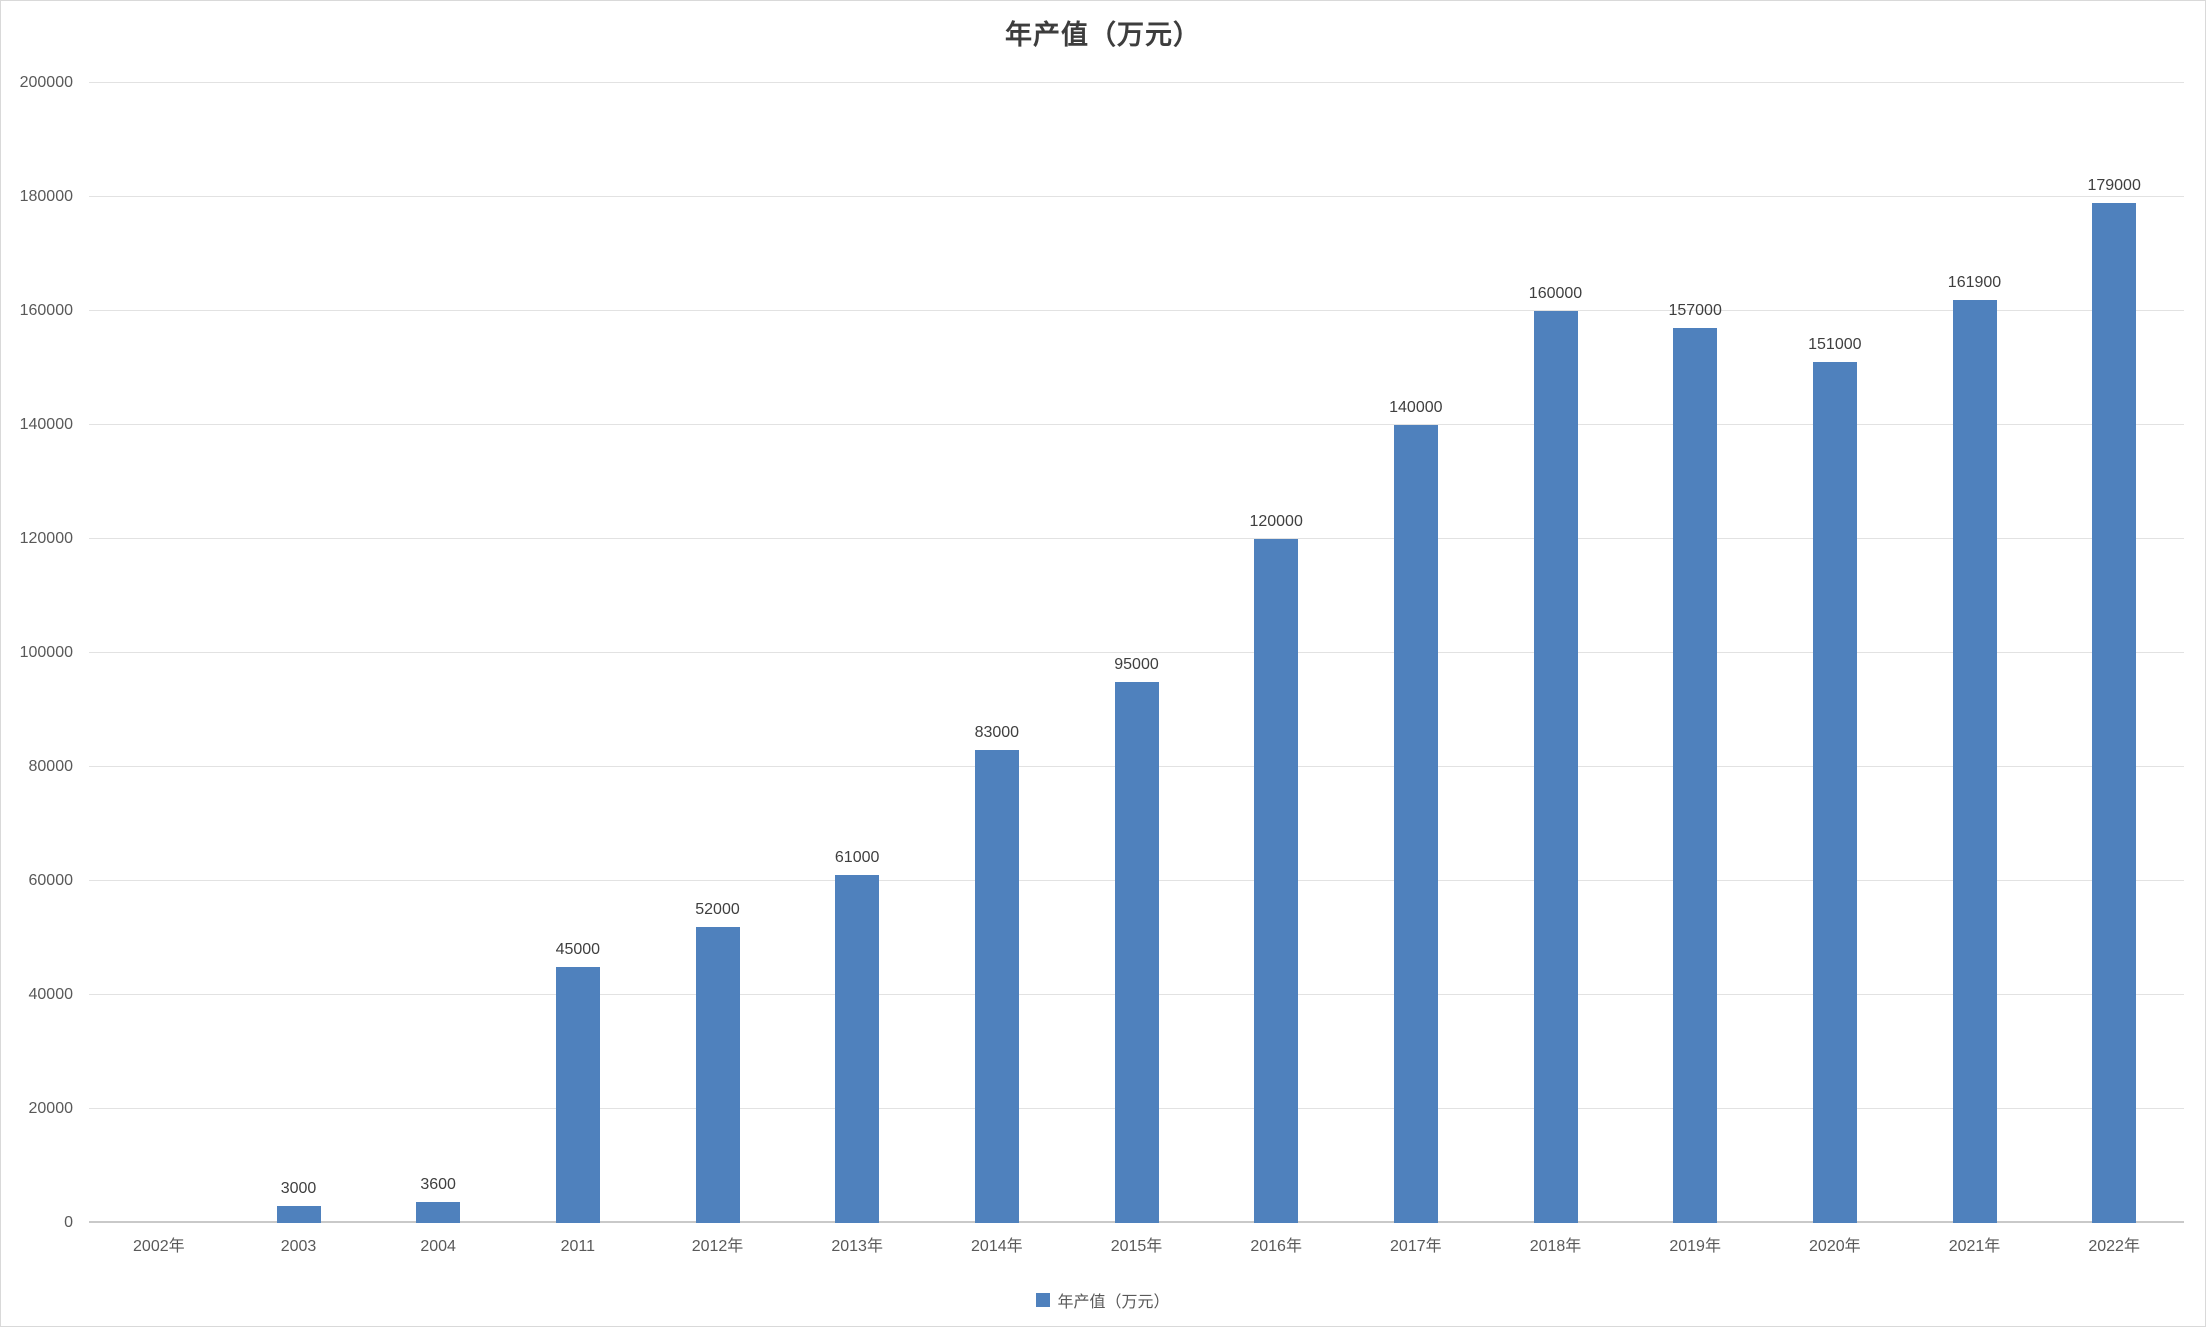 This screenshot has height=1327, width=2206. Describe the element at coordinates (51, 766) in the screenshot. I see `y-tick-label: 80000` at that location.